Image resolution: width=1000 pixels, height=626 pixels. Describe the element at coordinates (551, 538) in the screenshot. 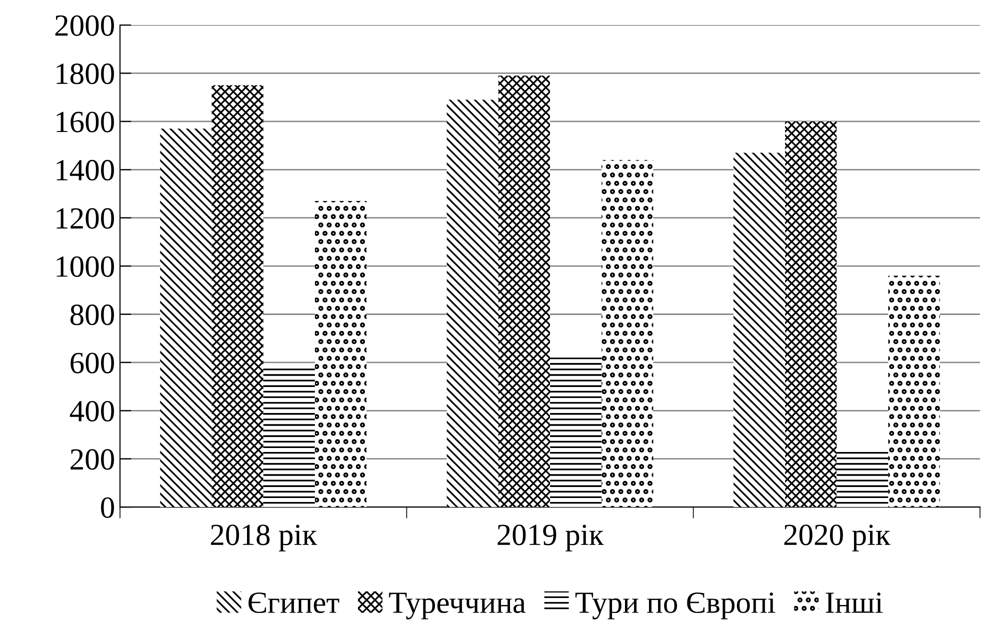

I see `x-tick-label: 2019 рік` at that location.